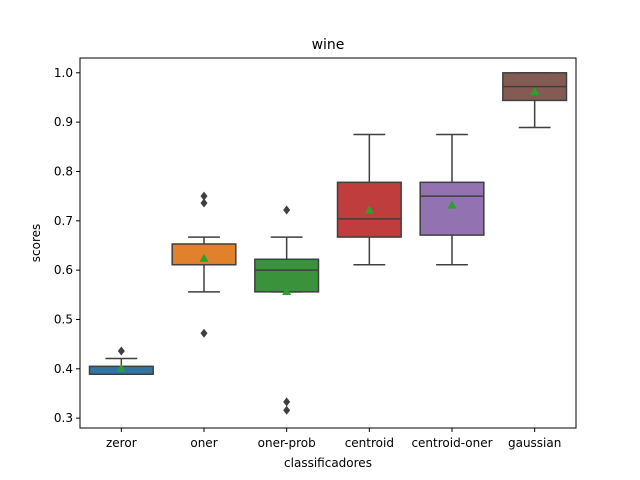  I want to click on y-tick-label: 0.8, so click(63, 171).